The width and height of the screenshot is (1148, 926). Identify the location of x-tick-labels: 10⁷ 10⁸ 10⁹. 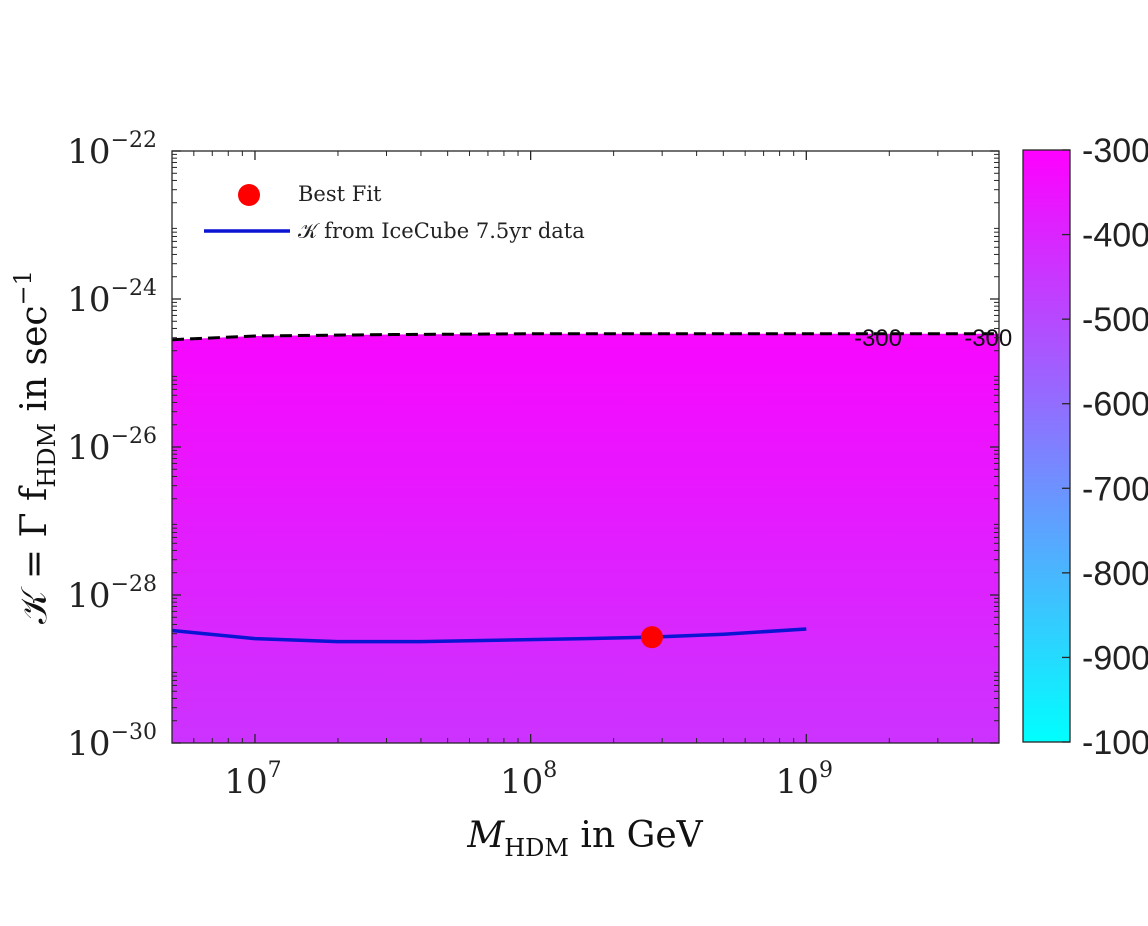
(528, 780).